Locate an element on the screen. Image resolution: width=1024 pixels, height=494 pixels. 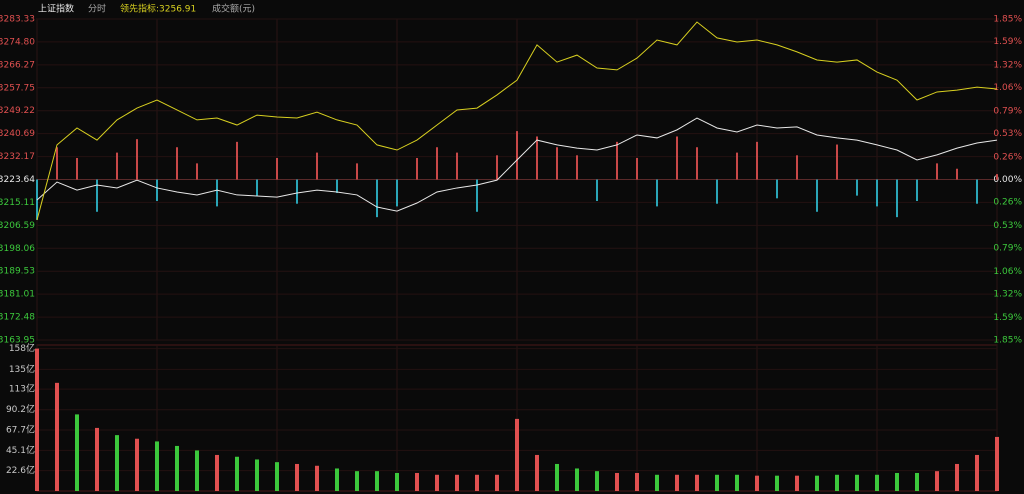
y-tick-label: 3240.69 is located at coordinates (17, 134).